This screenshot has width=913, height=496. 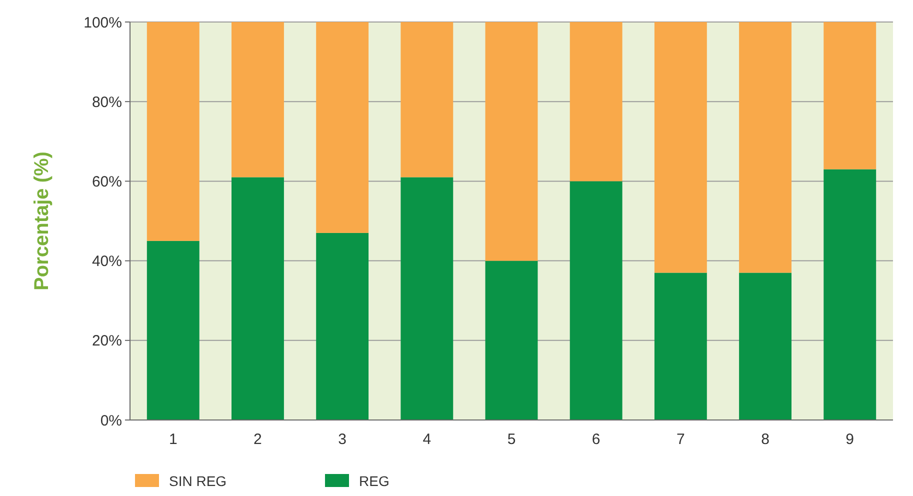 What do you see at coordinates (173, 439) in the screenshot?
I see `x-tick-label: 1` at bounding box center [173, 439].